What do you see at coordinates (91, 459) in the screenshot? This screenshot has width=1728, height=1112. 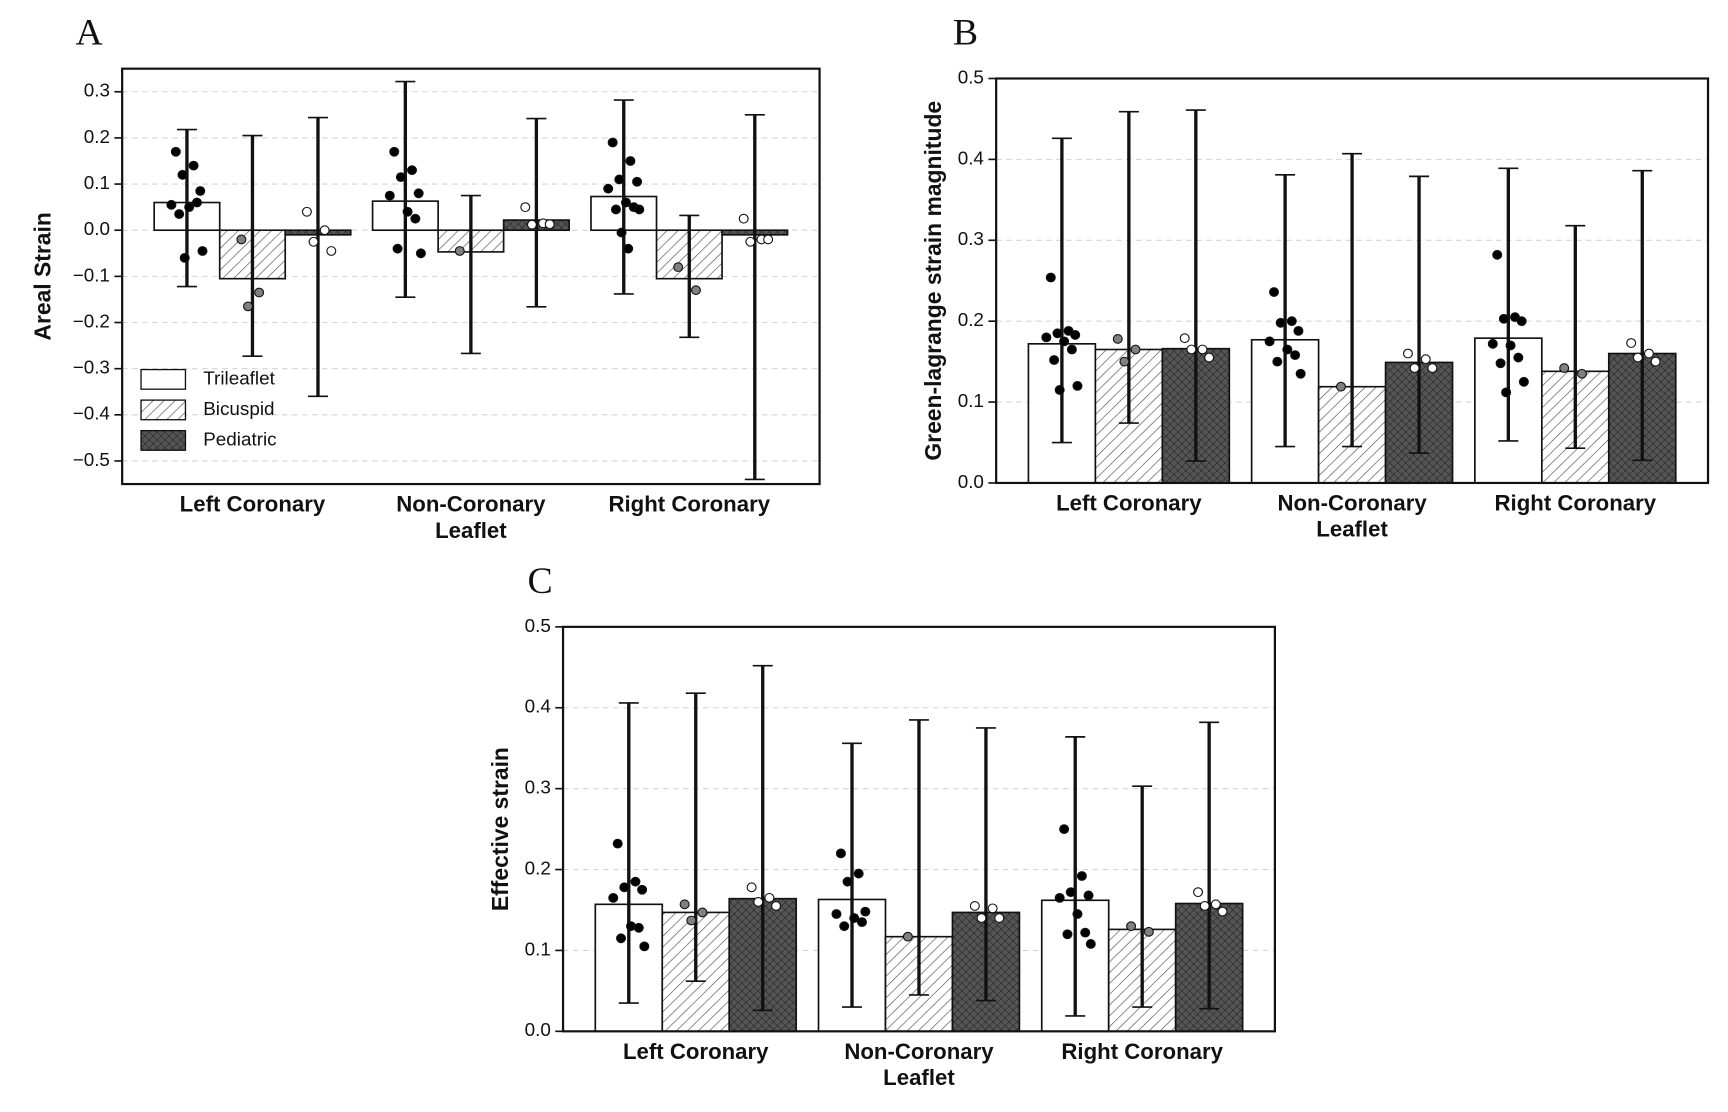 I see `y-tick-label: −0.5` at bounding box center [91, 459].